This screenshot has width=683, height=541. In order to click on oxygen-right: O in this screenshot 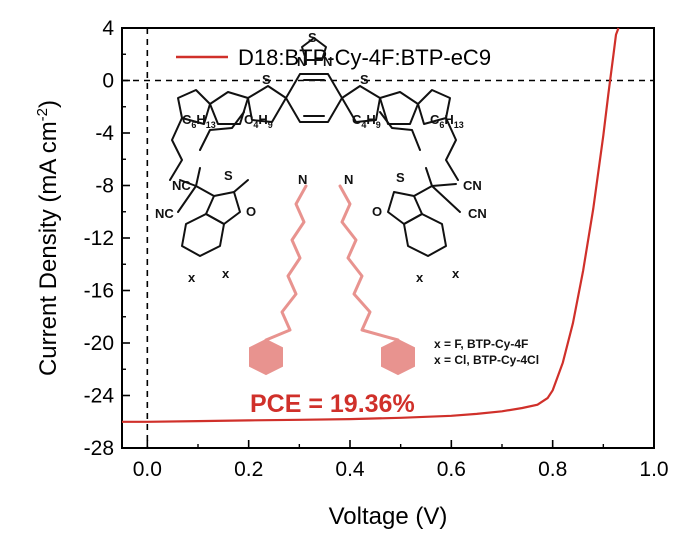, I will do `click(377, 211)`.